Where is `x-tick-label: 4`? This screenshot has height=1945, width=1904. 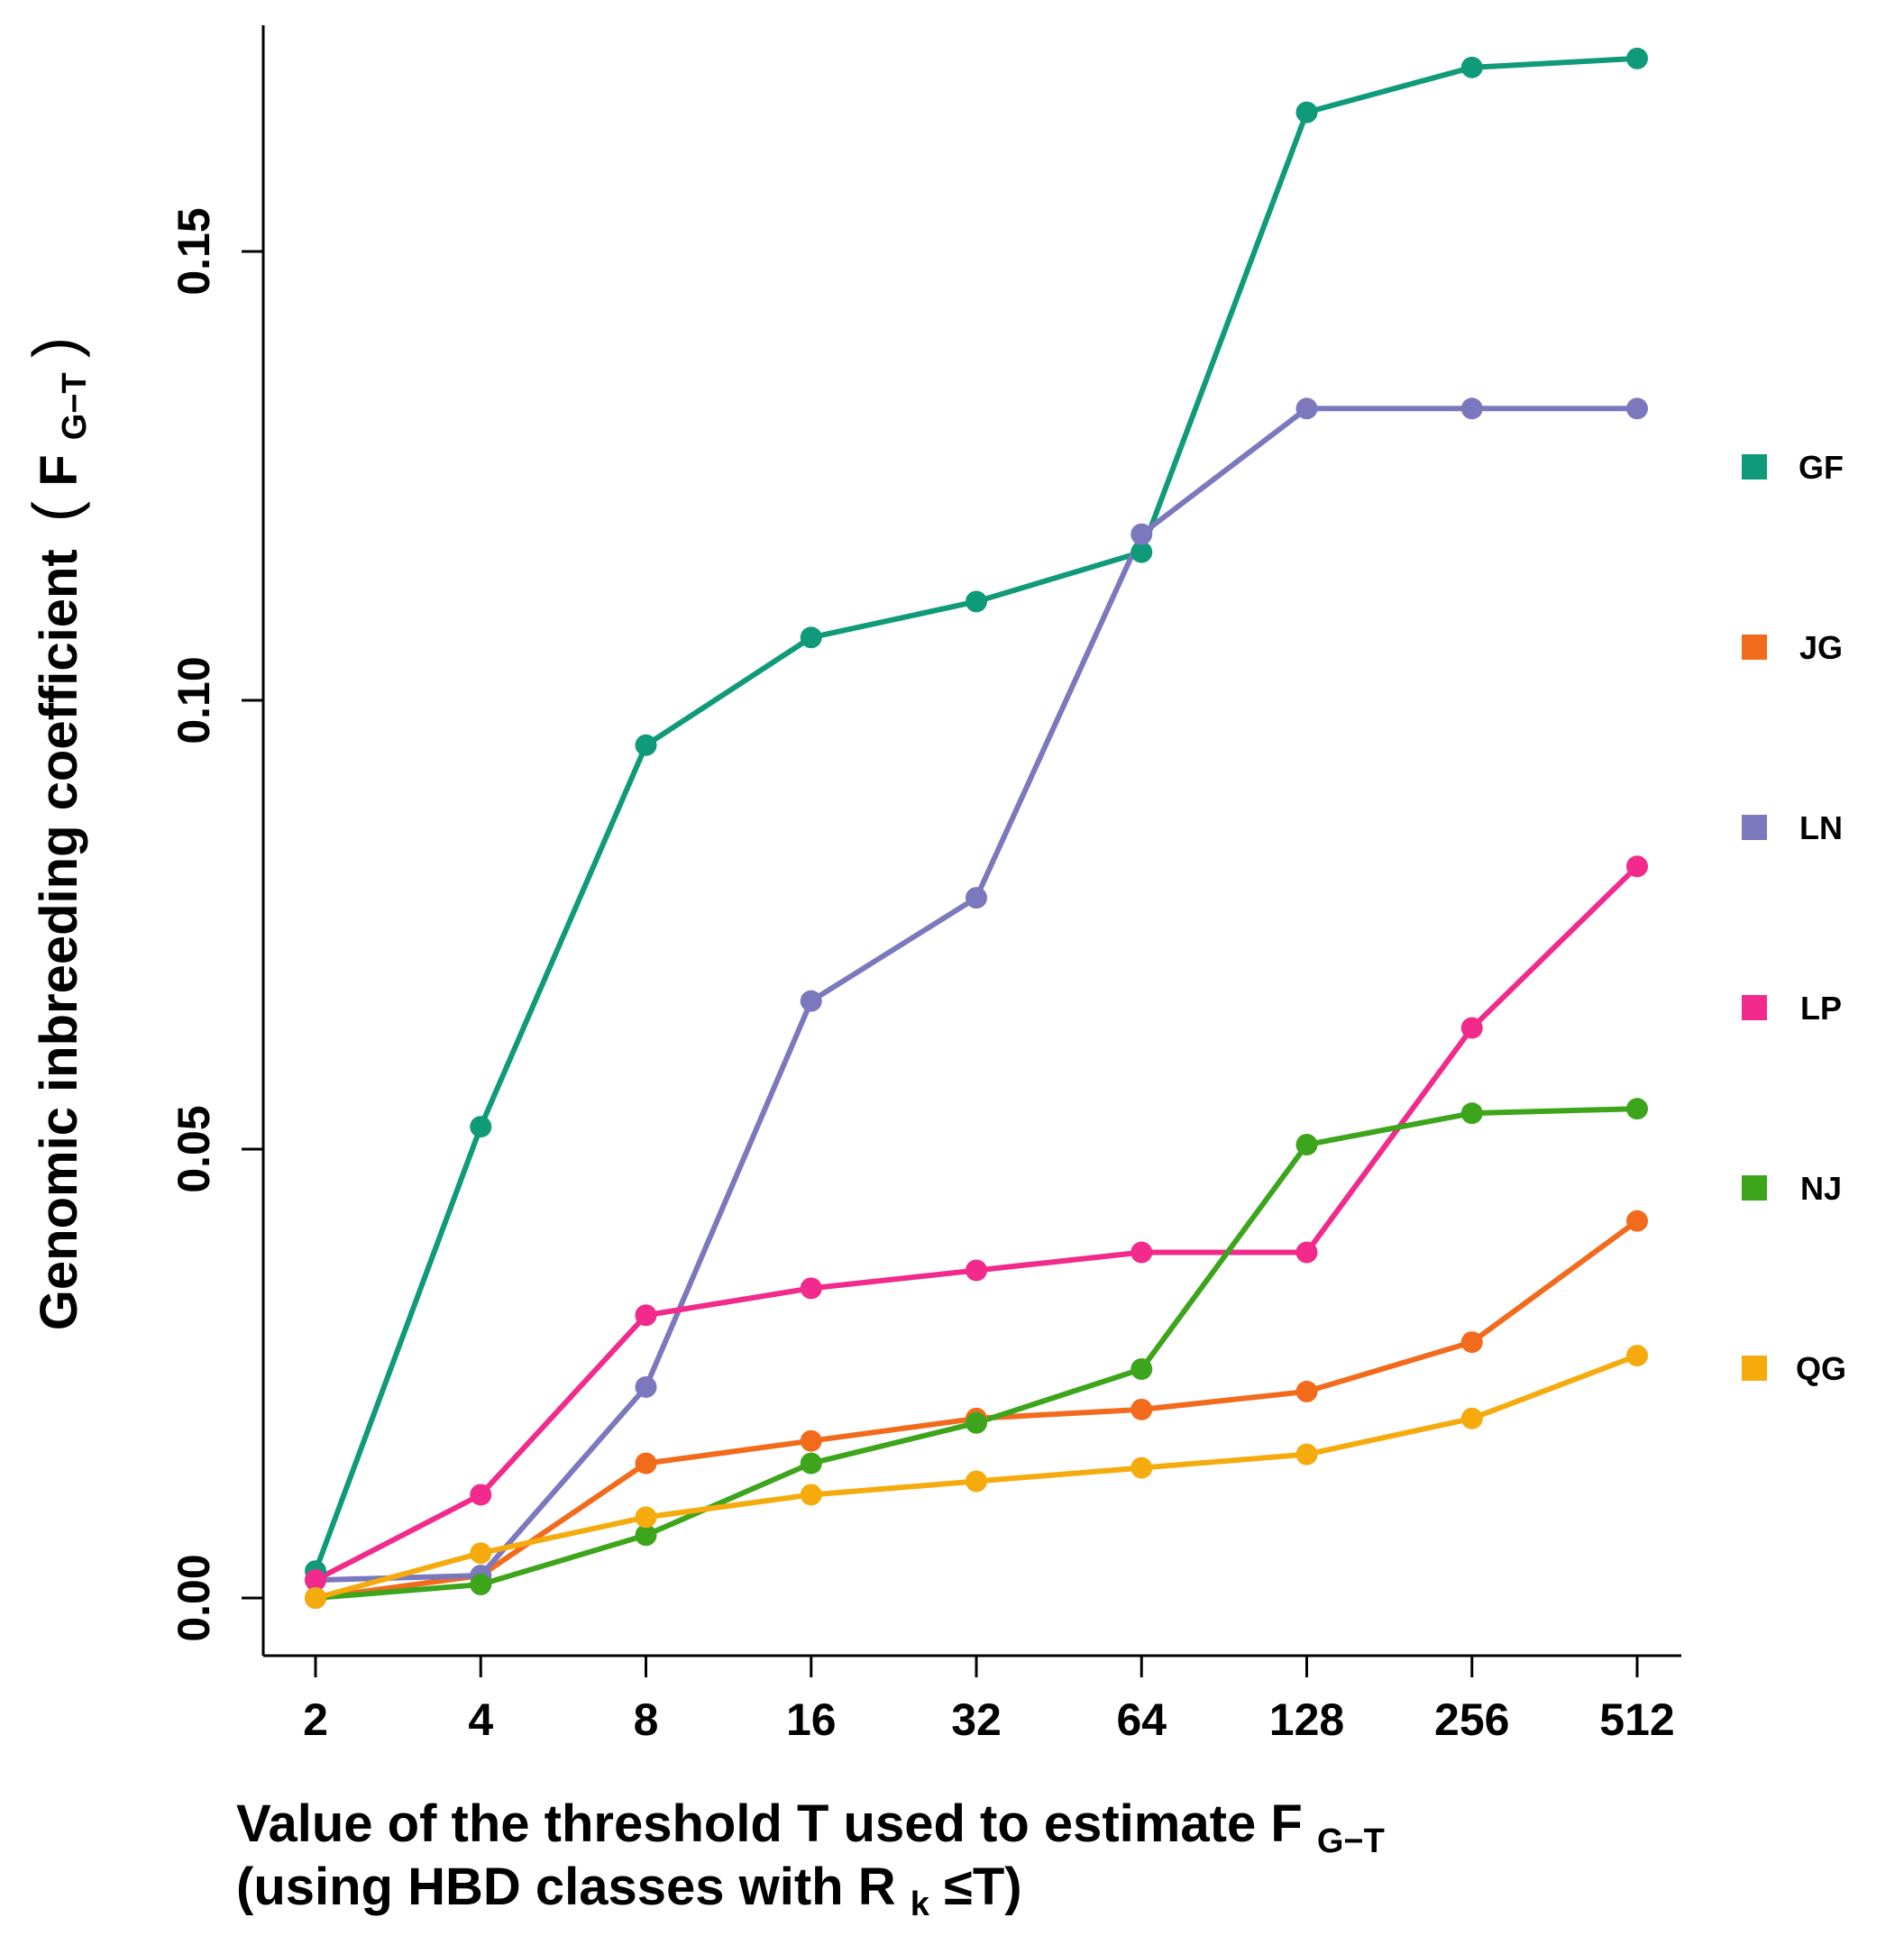
x-tick-label: 4 is located at coordinates (480, 1720).